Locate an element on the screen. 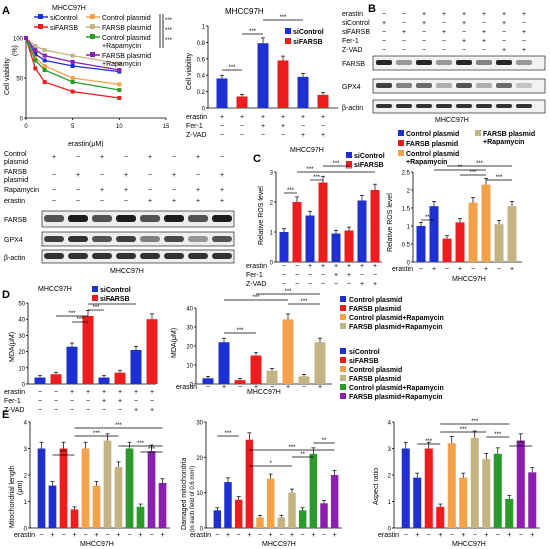  a-bar-fer1-row-sign: − is located at coordinates (242, 126).